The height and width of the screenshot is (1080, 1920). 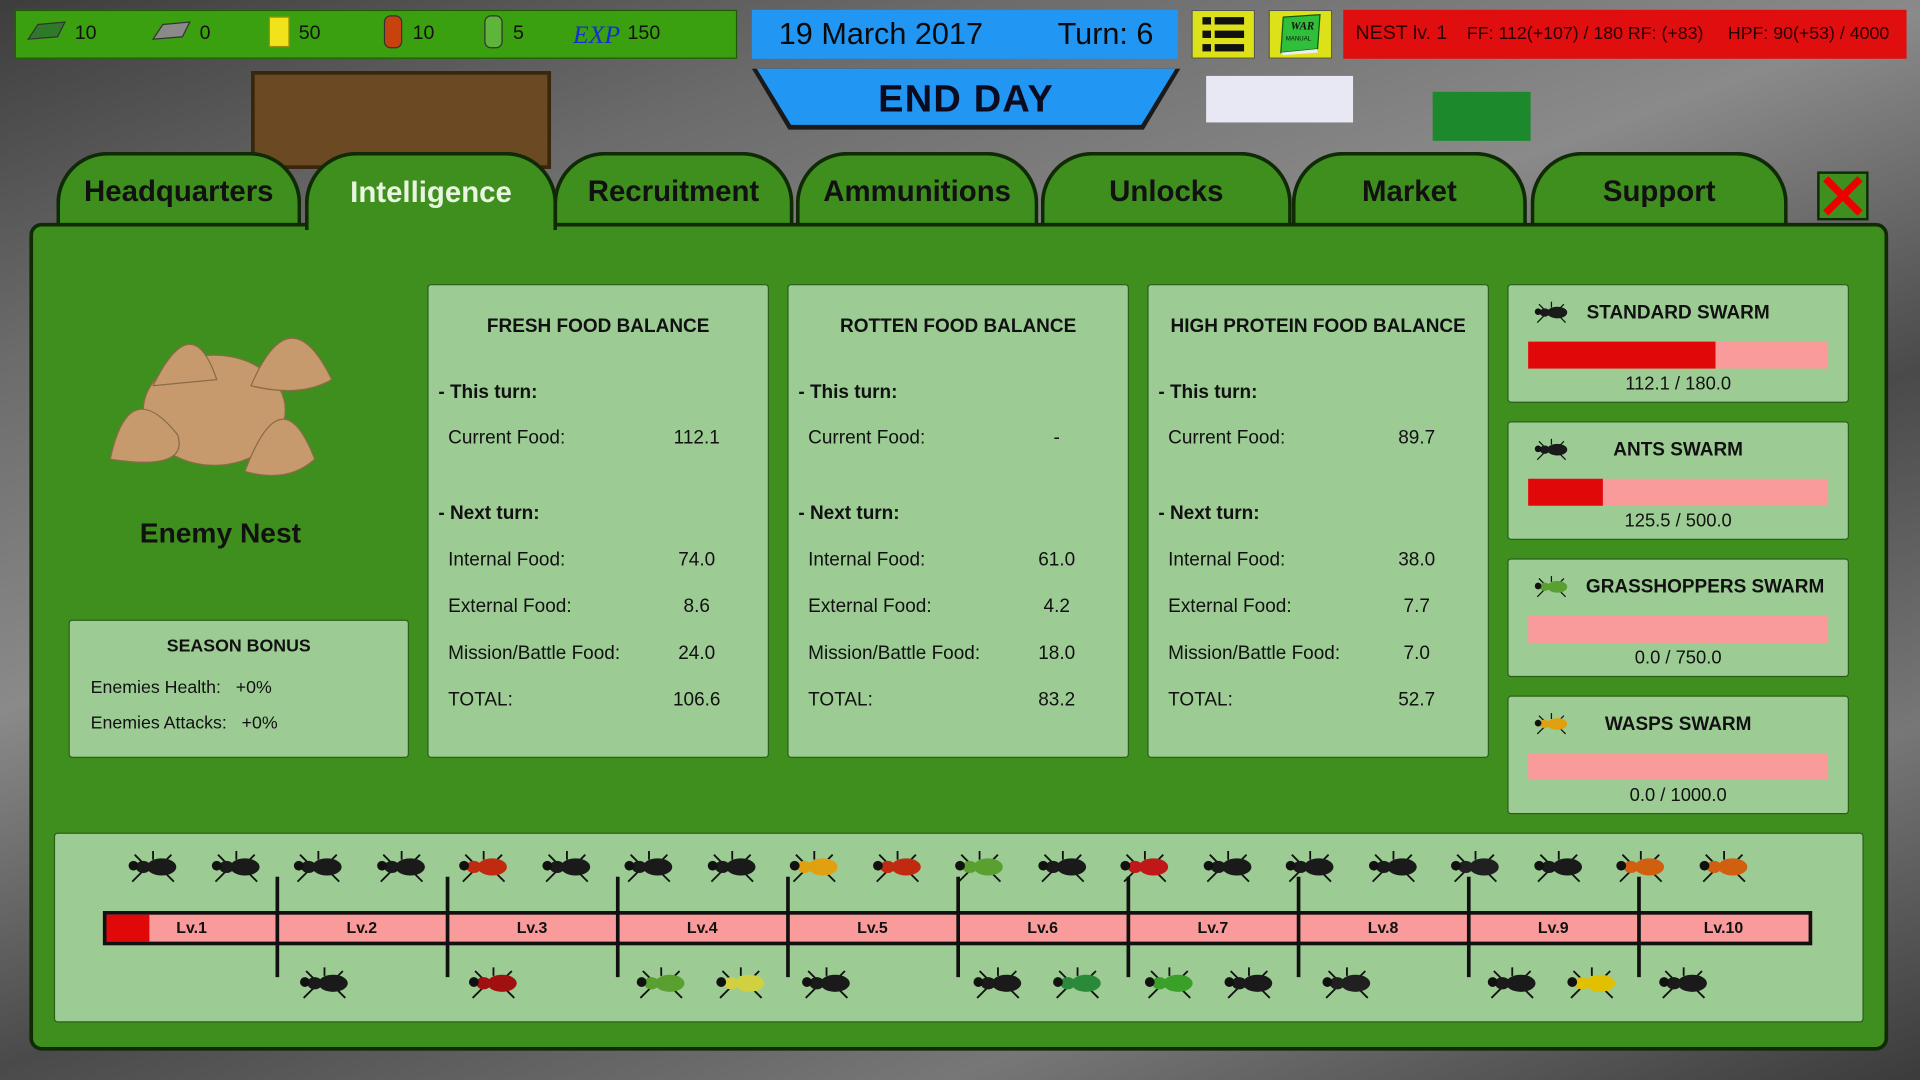 I want to click on value: 38.0, so click(x=1417, y=560).